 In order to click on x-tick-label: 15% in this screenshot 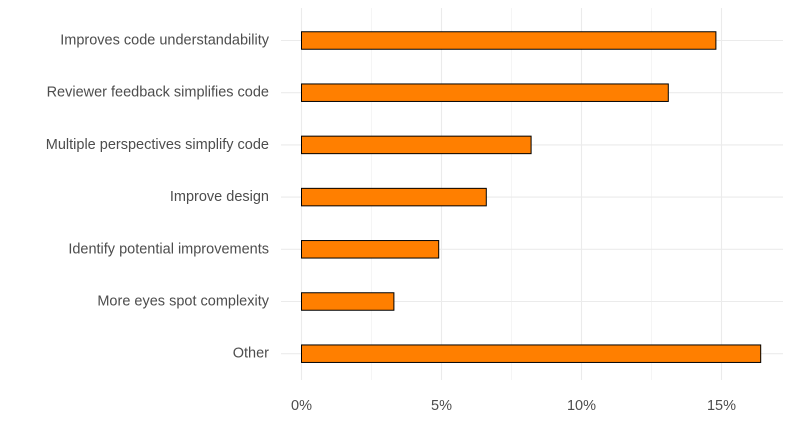, I will do `click(721, 406)`.